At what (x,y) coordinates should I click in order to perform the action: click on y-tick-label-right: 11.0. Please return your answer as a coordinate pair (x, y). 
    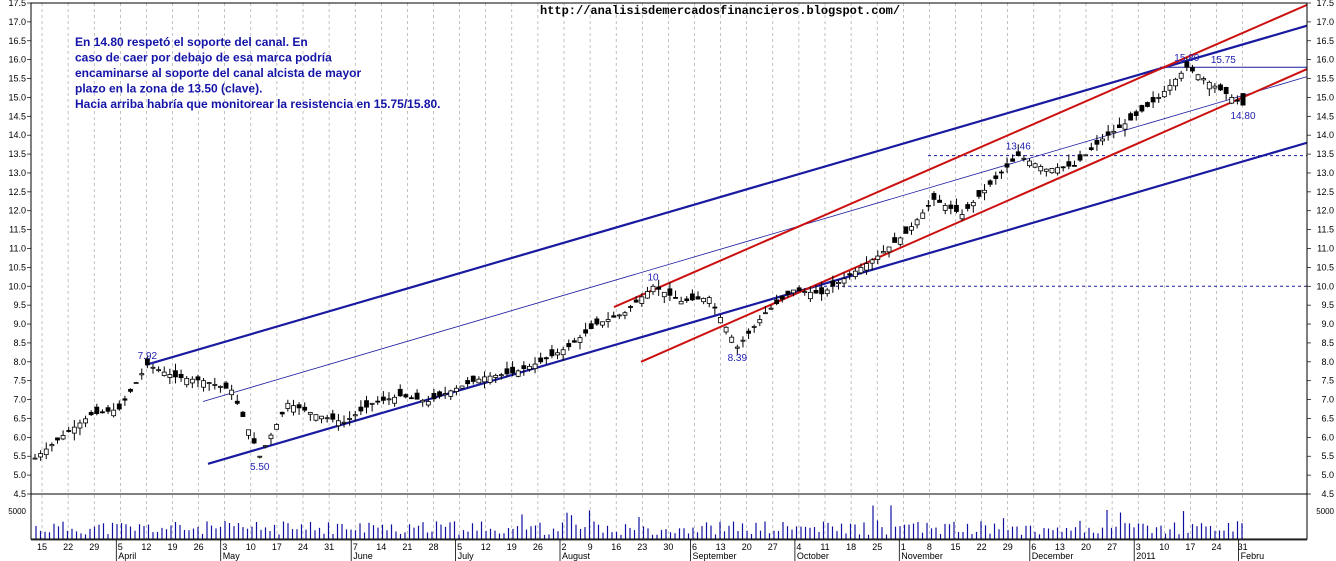
    Looking at the image, I should click on (1325, 249).